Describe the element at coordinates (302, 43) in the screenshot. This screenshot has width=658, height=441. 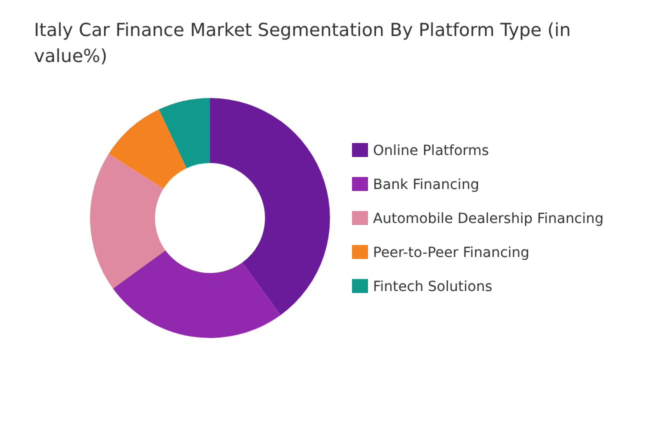
I see `chart-title: Italy Car Finance Market Segmentation By Platform Type (in value%)` at that location.